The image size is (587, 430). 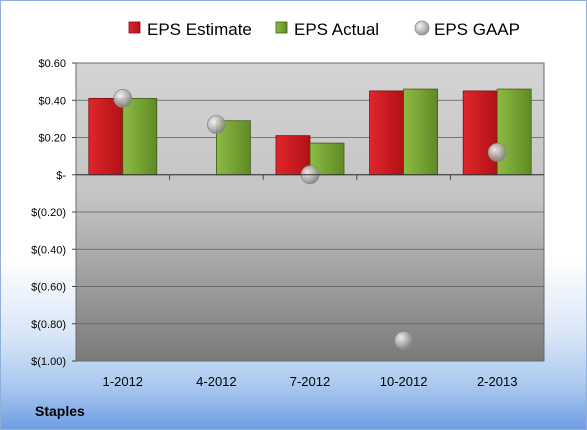 What do you see at coordinates (477, 29) in the screenshot?
I see `legend-label-eps-gaap: EPS GAAP` at bounding box center [477, 29].